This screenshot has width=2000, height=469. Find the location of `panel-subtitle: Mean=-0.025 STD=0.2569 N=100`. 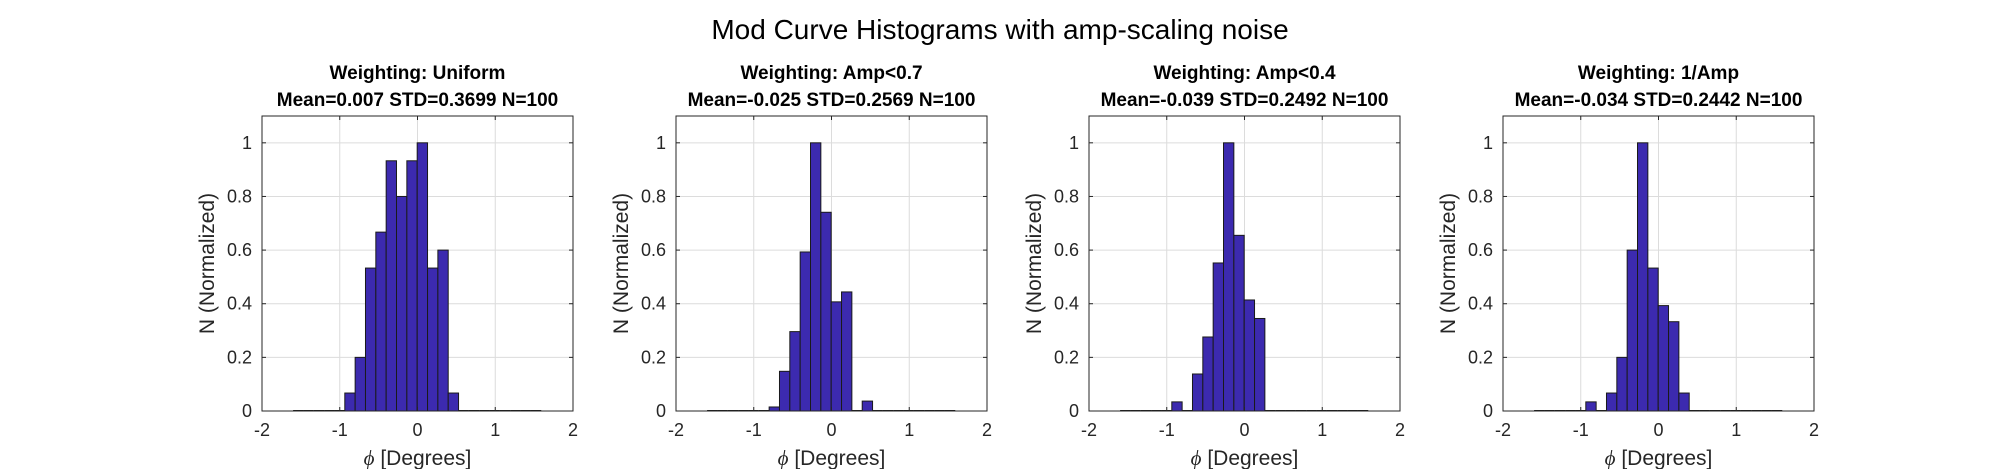

panel-subtitle: Mean=-0.025 STD=0.2569 N=100 is located at coordinates (832, 100).